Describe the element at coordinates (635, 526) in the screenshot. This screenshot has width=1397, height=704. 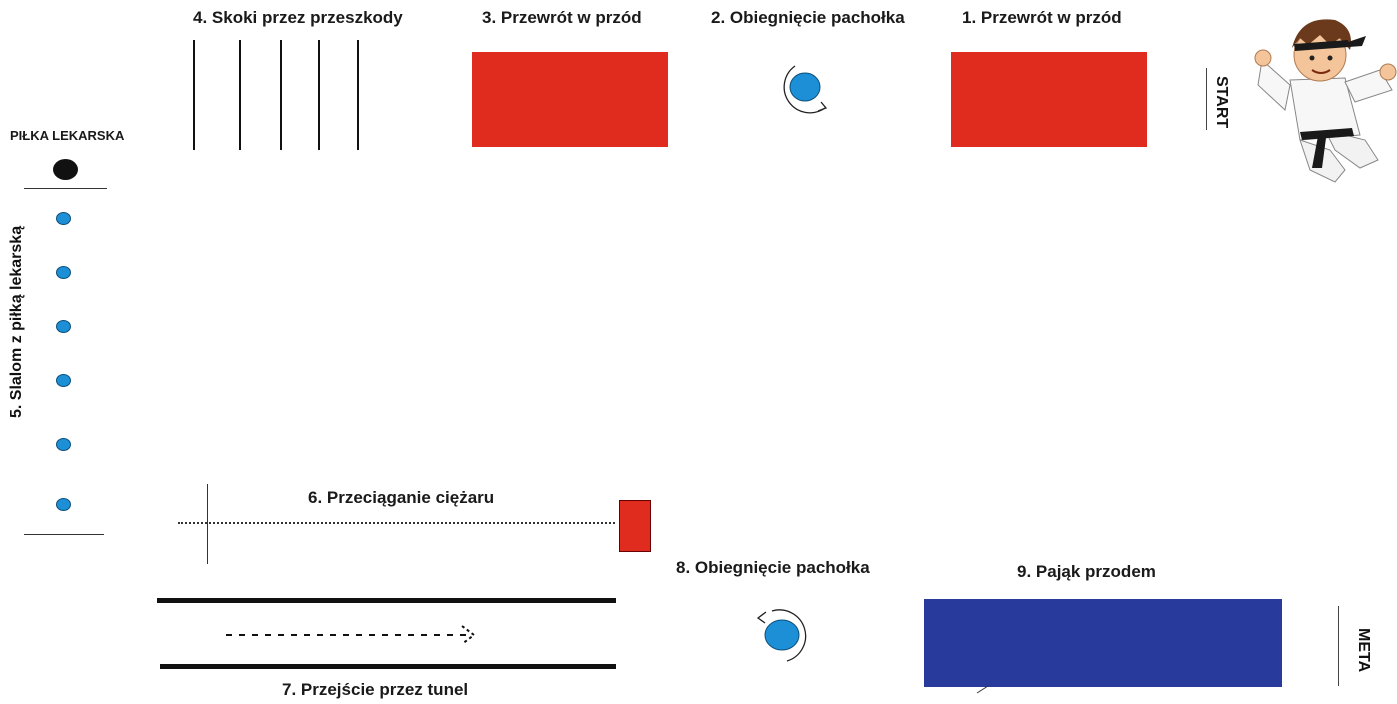
I see `weight-block` at that location.